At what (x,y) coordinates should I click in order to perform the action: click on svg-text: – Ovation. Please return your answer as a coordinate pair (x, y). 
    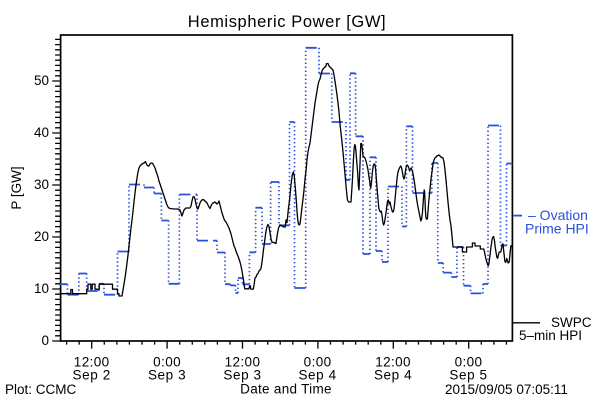
    Looking at the image, I should click on (558, 215).